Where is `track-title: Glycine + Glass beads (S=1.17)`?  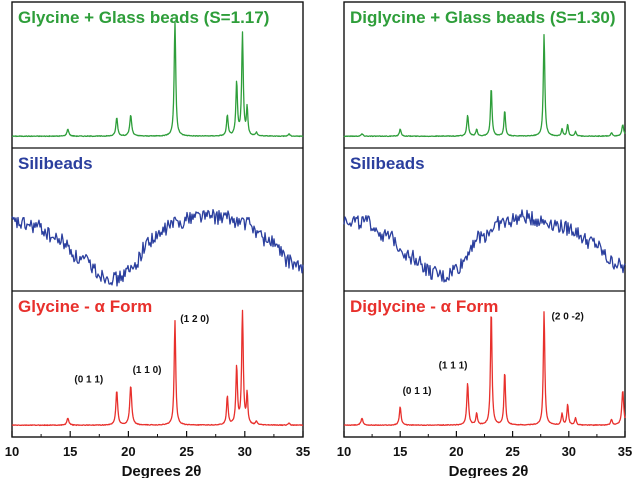
track-title: Glycine + Glass beads (S=1.17) is located at coordinates (143, 17).